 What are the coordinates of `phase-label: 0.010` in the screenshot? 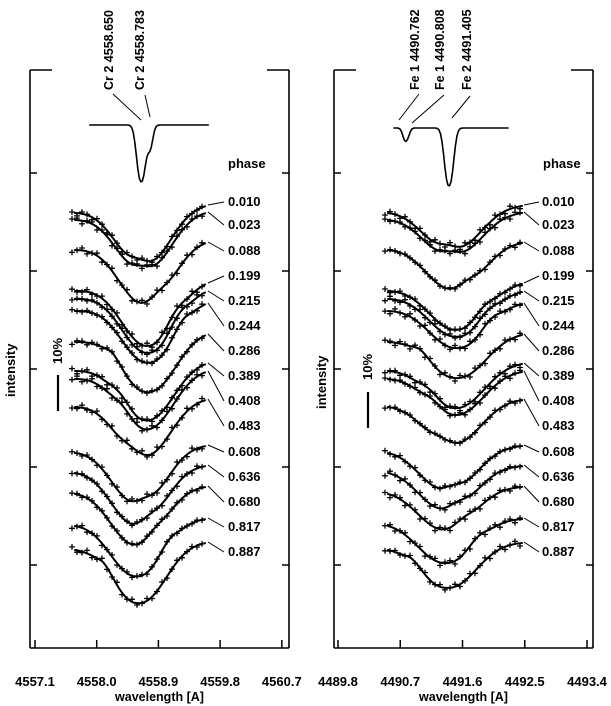 It's located at (558, 201).